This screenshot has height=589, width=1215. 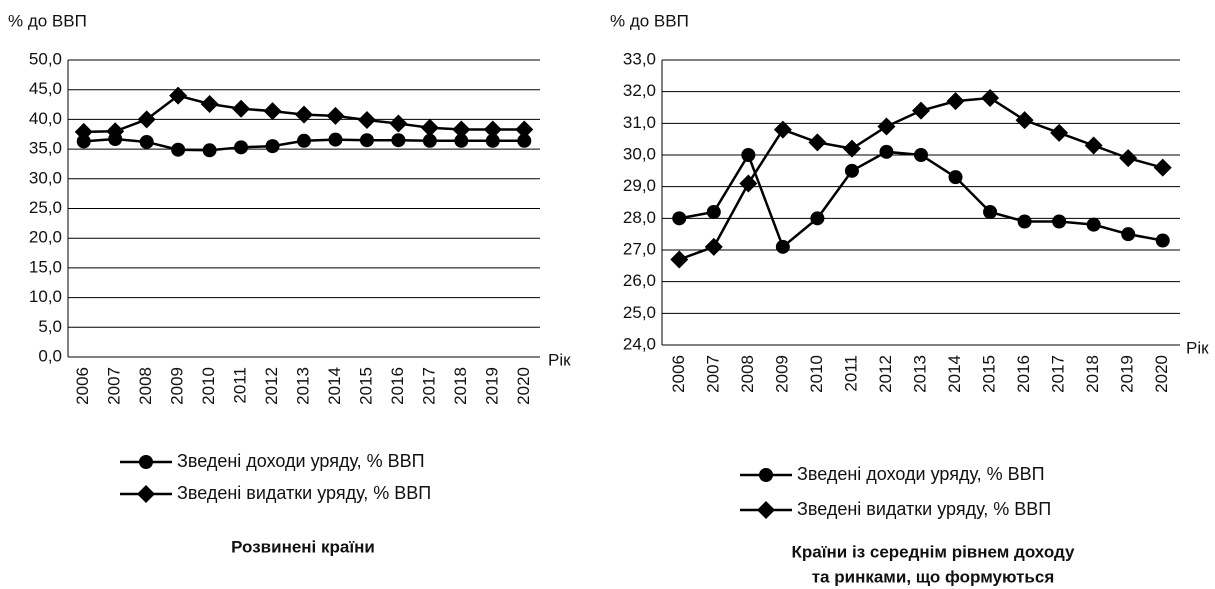 What do you see at coordinates (933, 551) in the screenshot?
I see `chart-title: Країни із середнім рівнем доходу` at bounding box center [933, 551].